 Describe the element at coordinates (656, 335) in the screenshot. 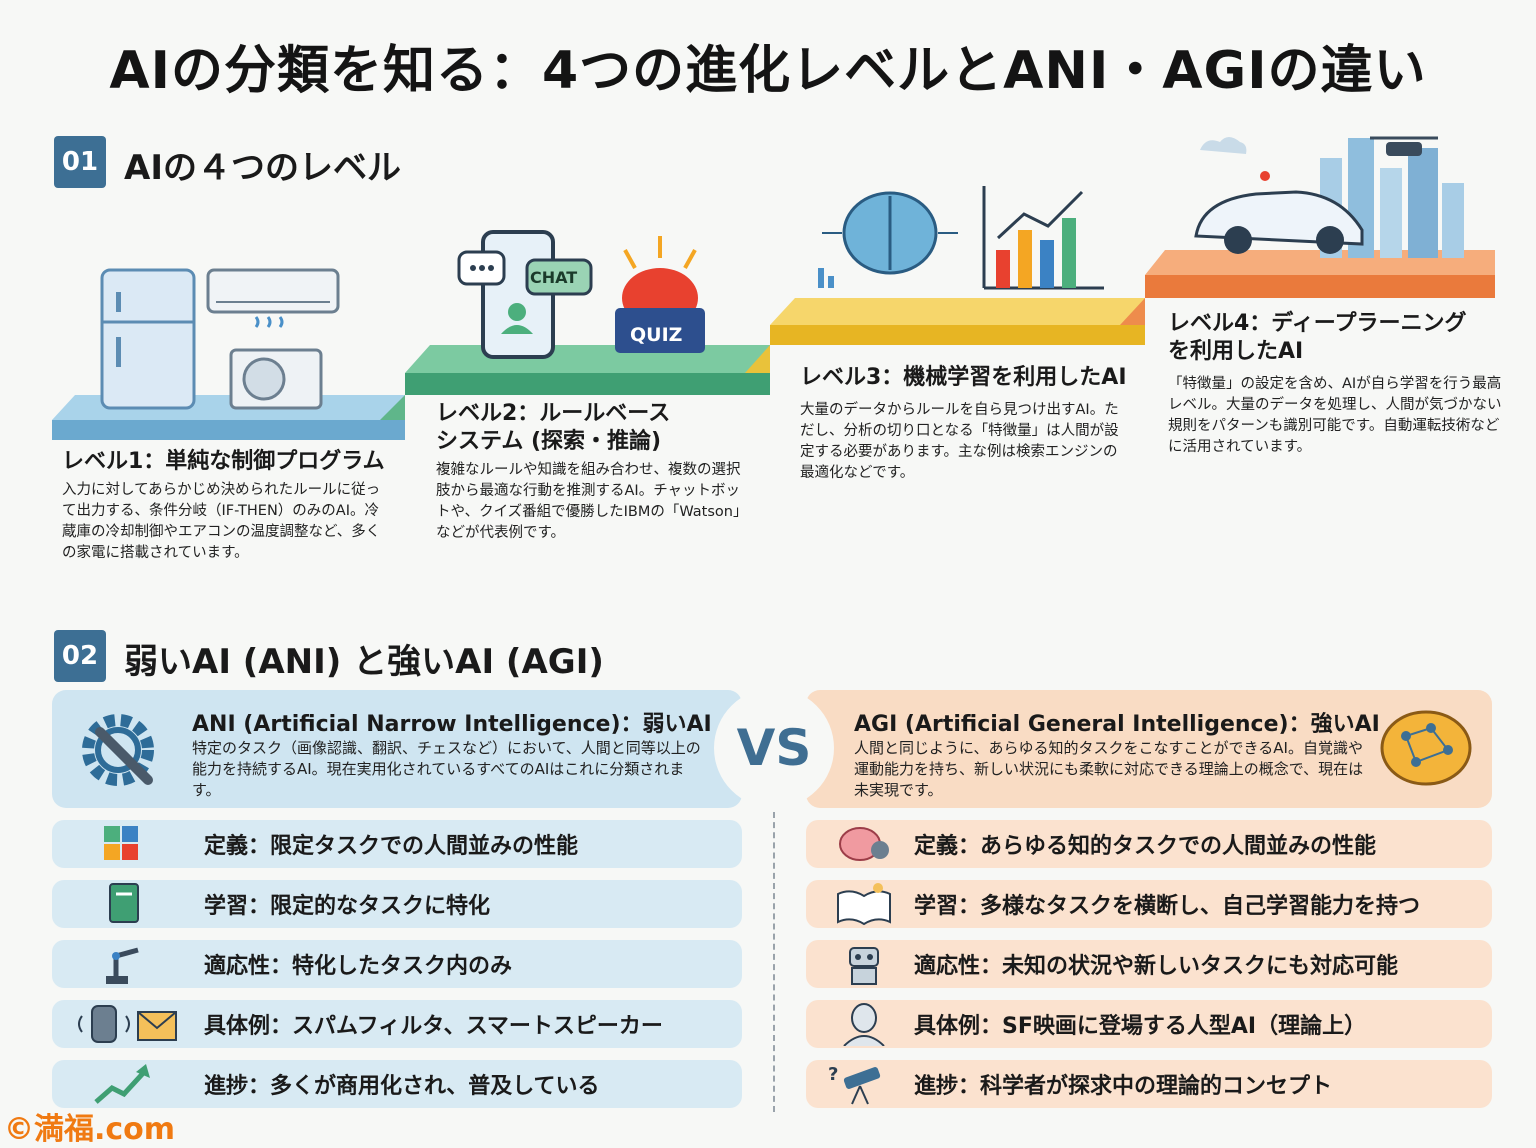

I see `quiz-label: QUIZ` at that location.